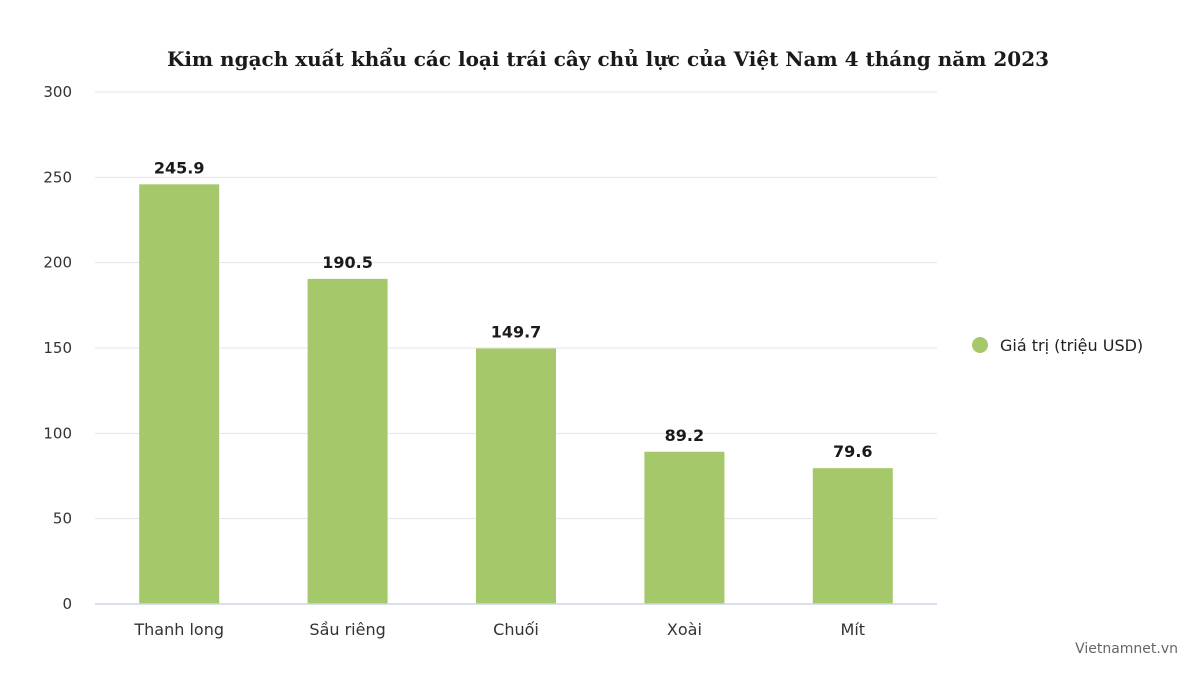 The image size is (1200, 693). What do you see at coordinates (1126, 649) in the screenshot?
I see `source-credit: Vietnamnet.vn` at bounding box center [1126, 649].